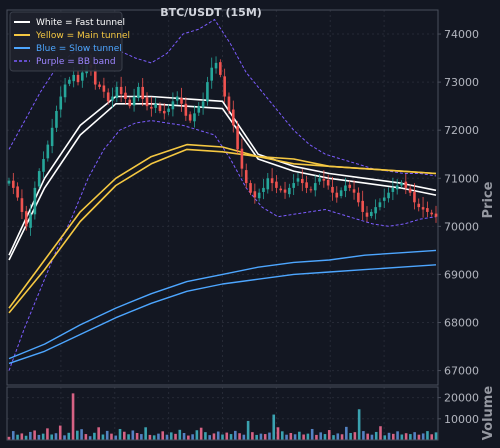 Image resolution: width=500 pixels, height=448 pixels. I want to click on price-axis-label: Price, so click(488, 199).